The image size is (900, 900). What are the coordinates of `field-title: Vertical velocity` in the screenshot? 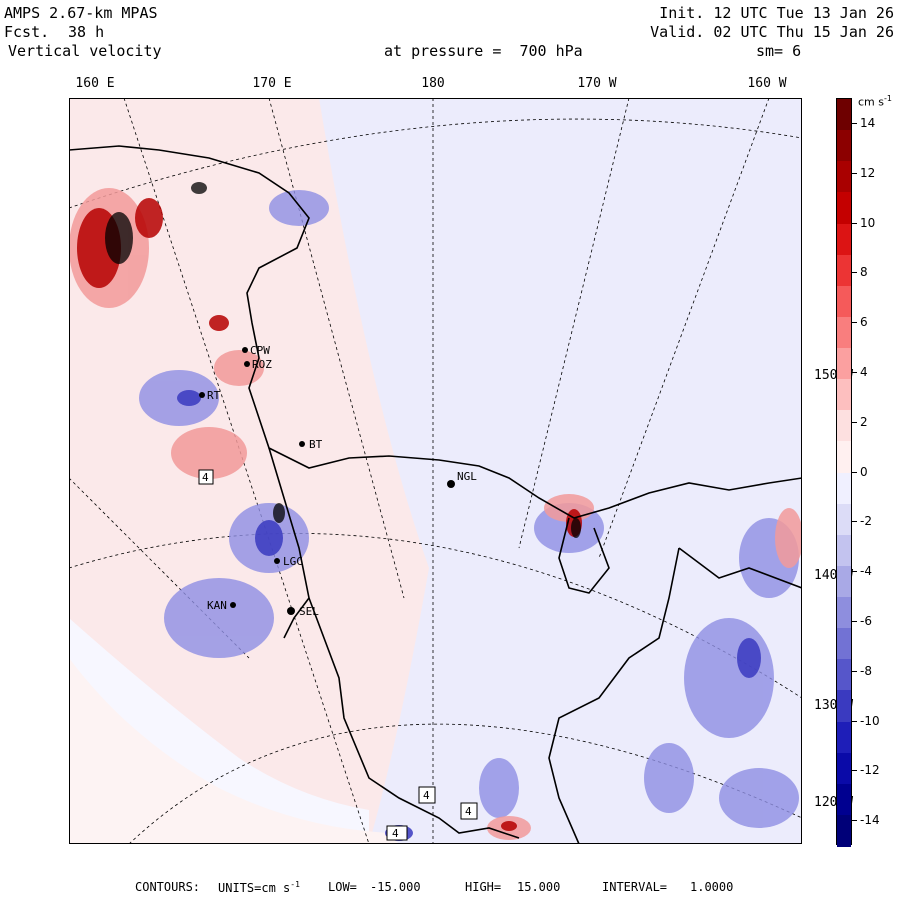 It's located at (85, 51).